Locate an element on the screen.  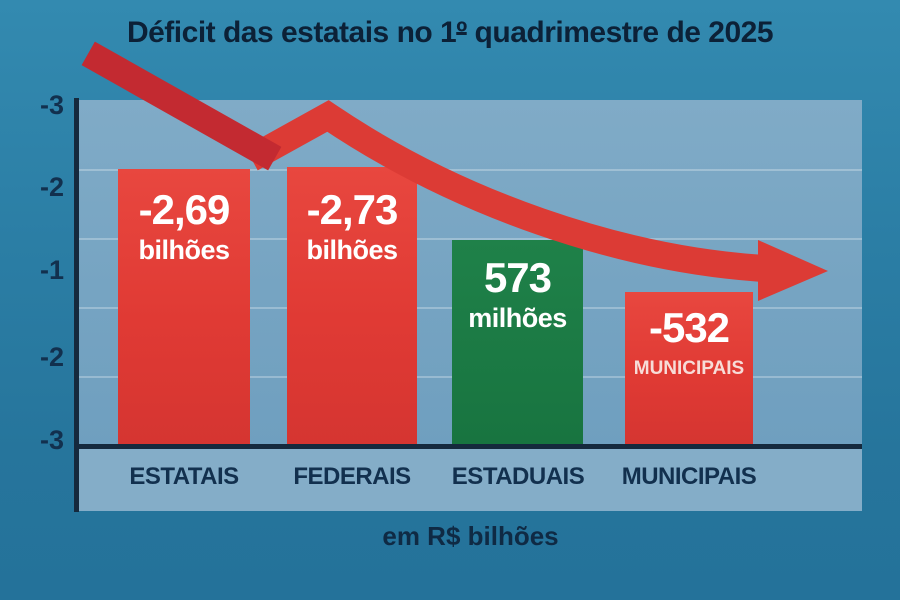
ordinal-indicator: º is located at coordinates (461, 32).